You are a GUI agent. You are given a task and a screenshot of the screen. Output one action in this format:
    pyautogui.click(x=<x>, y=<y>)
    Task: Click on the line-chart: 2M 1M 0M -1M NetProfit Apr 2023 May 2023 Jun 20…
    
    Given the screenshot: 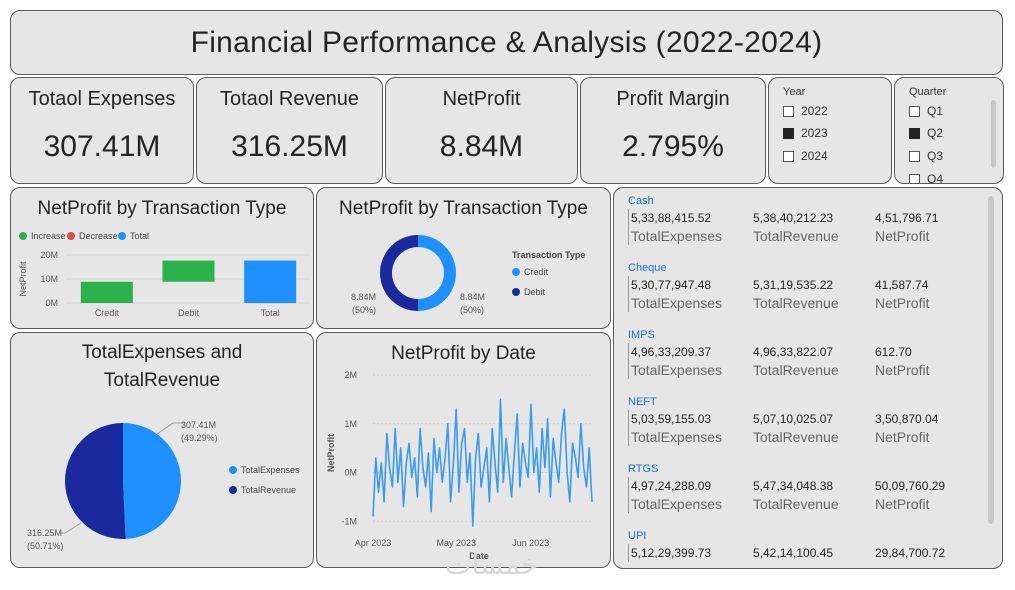 What is the action you would take?
    pyautogui.click(x=464, y=450)
    